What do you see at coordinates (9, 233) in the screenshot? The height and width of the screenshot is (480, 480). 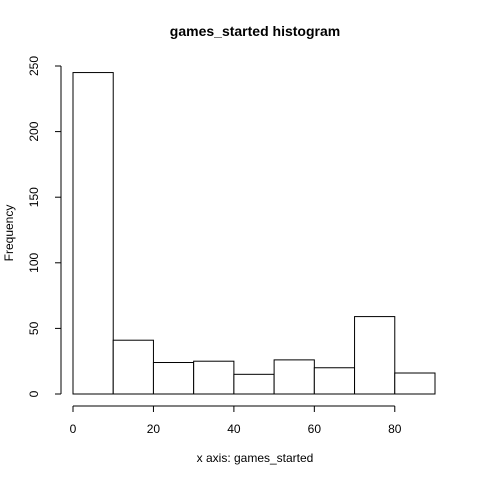 I see `y-axis-label: Frequency` at bounding box center [9, 233].